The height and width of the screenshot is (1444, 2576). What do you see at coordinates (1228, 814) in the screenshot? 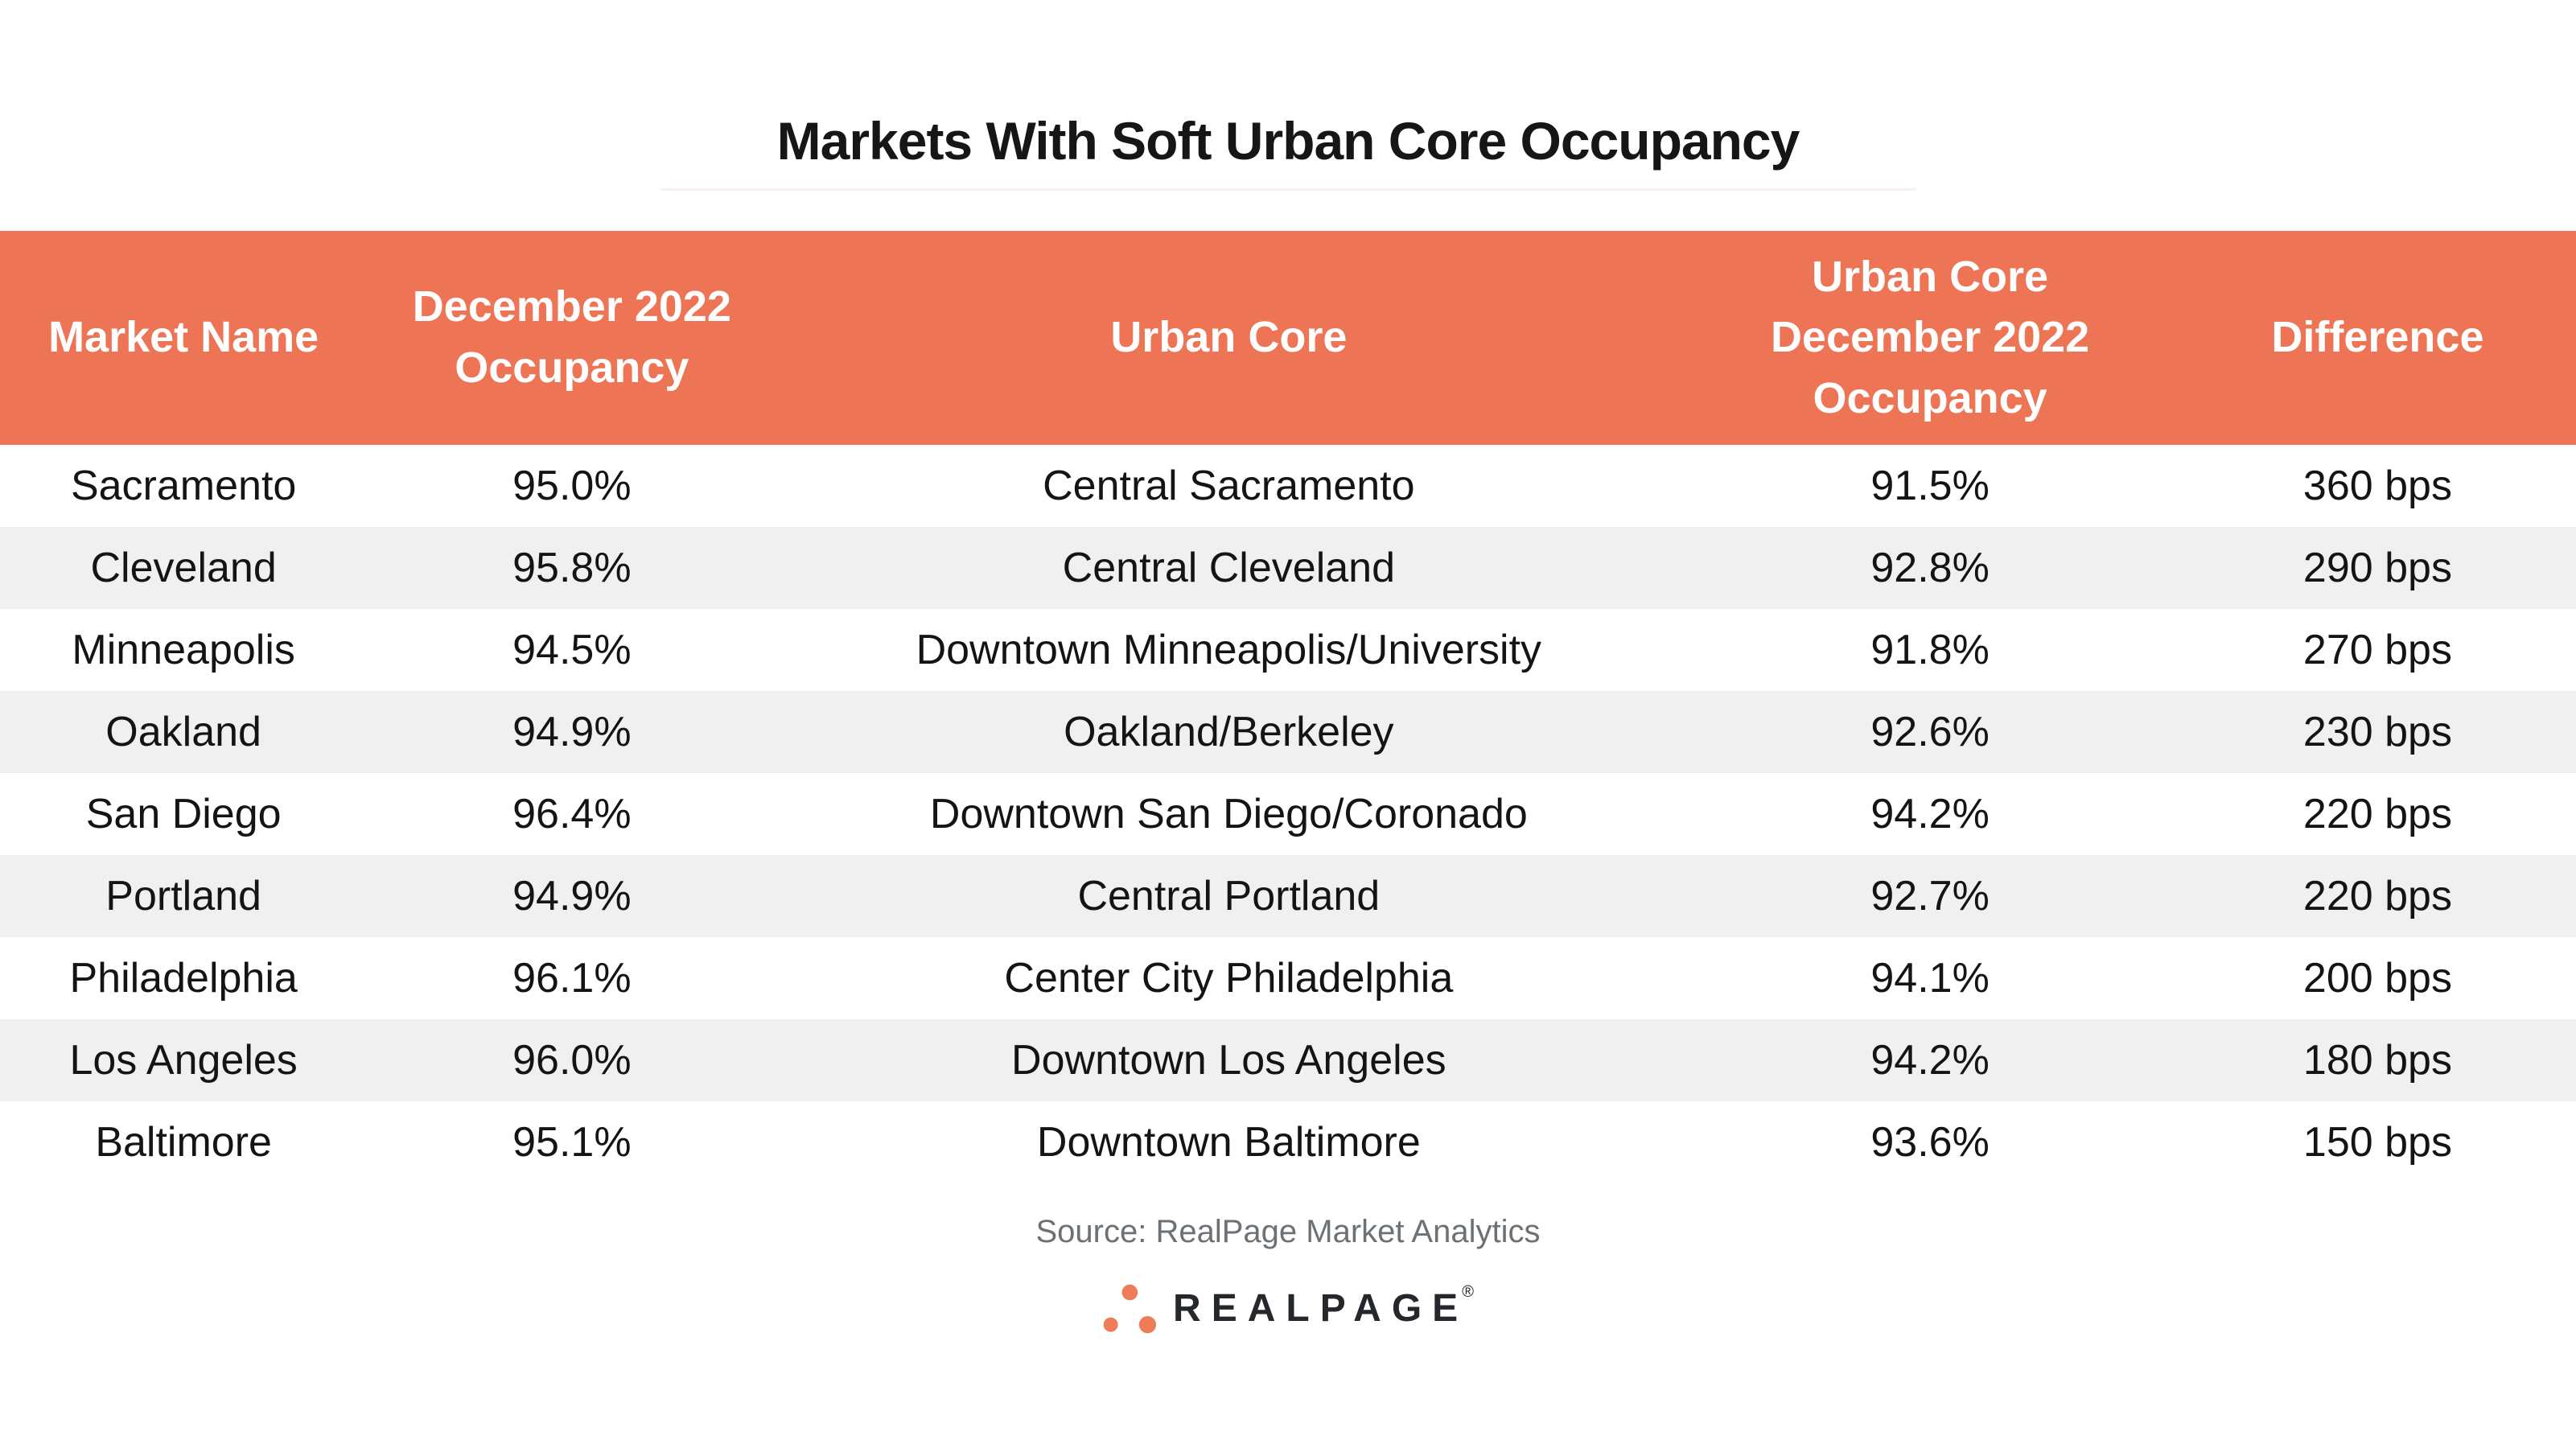
I see `table-cell: Downtown San Diego/Coronado` at bounding box center [1228, 814].